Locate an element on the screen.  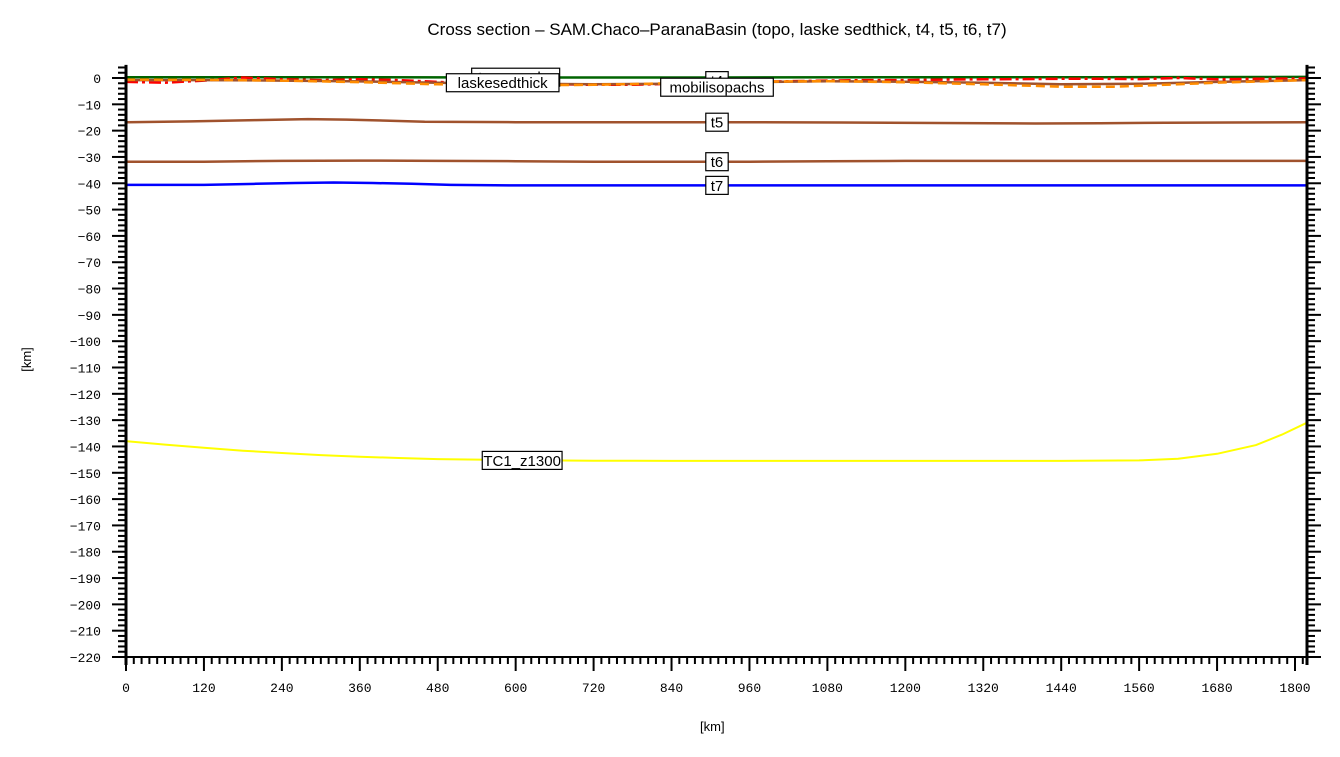
y-tick-label: −50 is located at coordinates (89, 211).